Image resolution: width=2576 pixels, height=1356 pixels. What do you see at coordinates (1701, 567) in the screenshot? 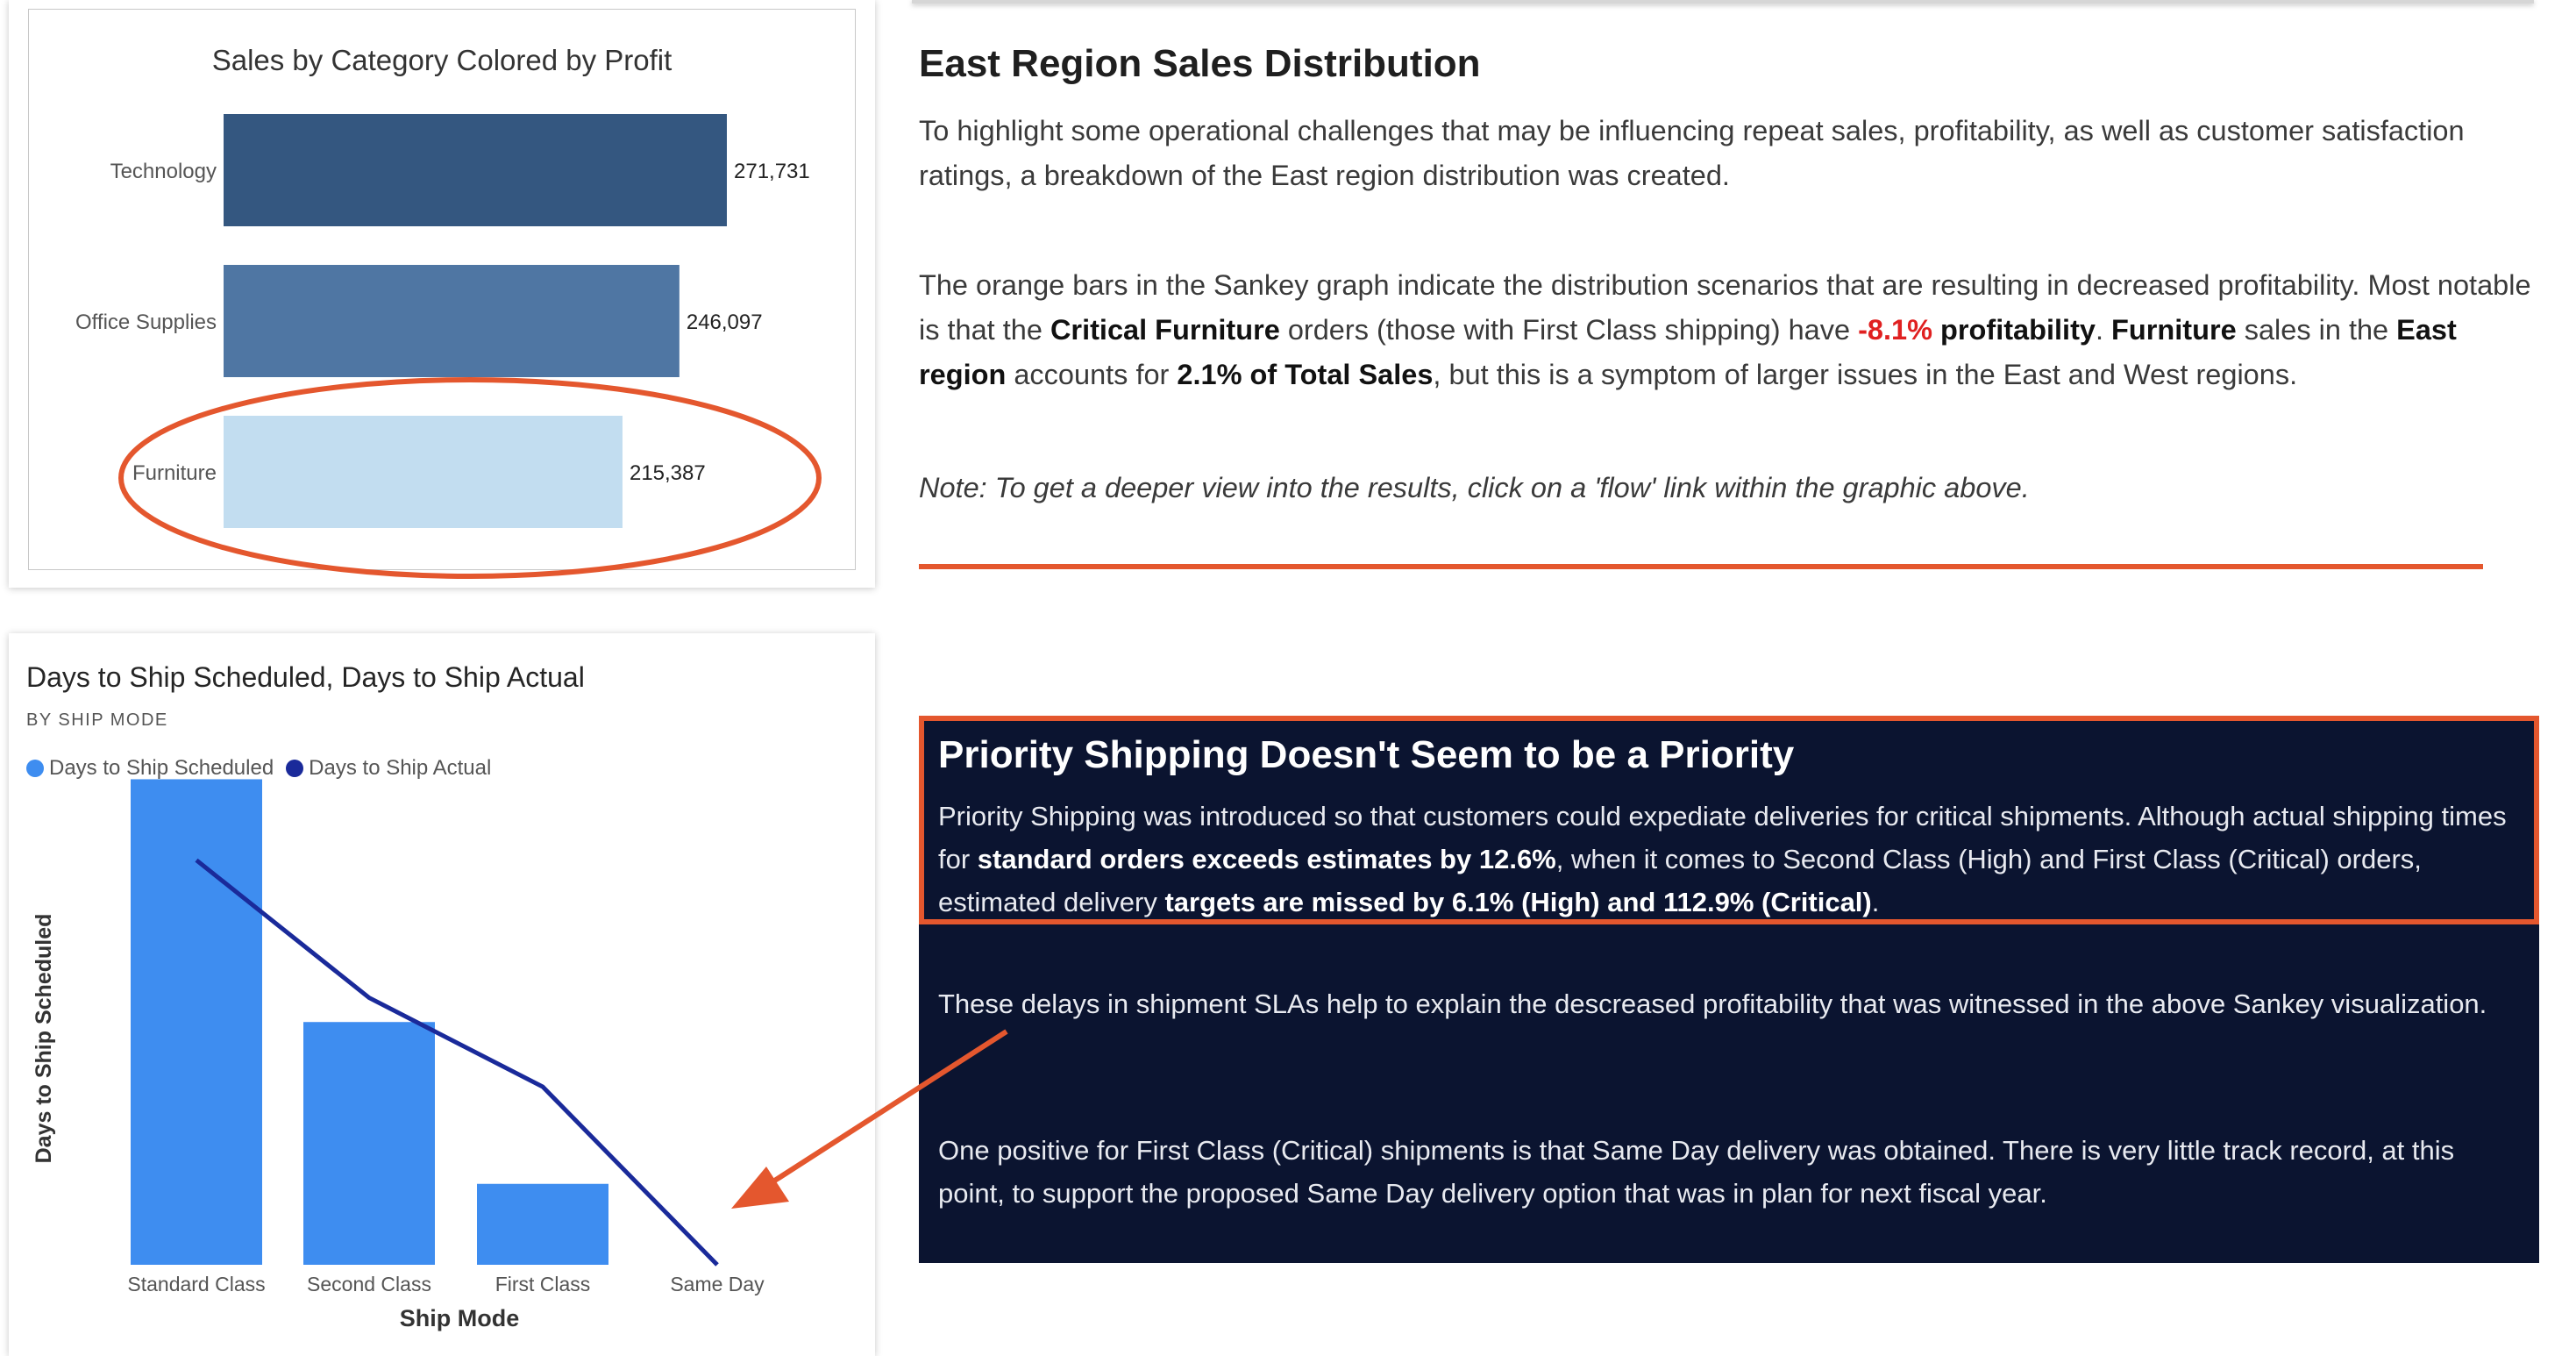
I see `section-divider` at bounding box center [1701, 567].